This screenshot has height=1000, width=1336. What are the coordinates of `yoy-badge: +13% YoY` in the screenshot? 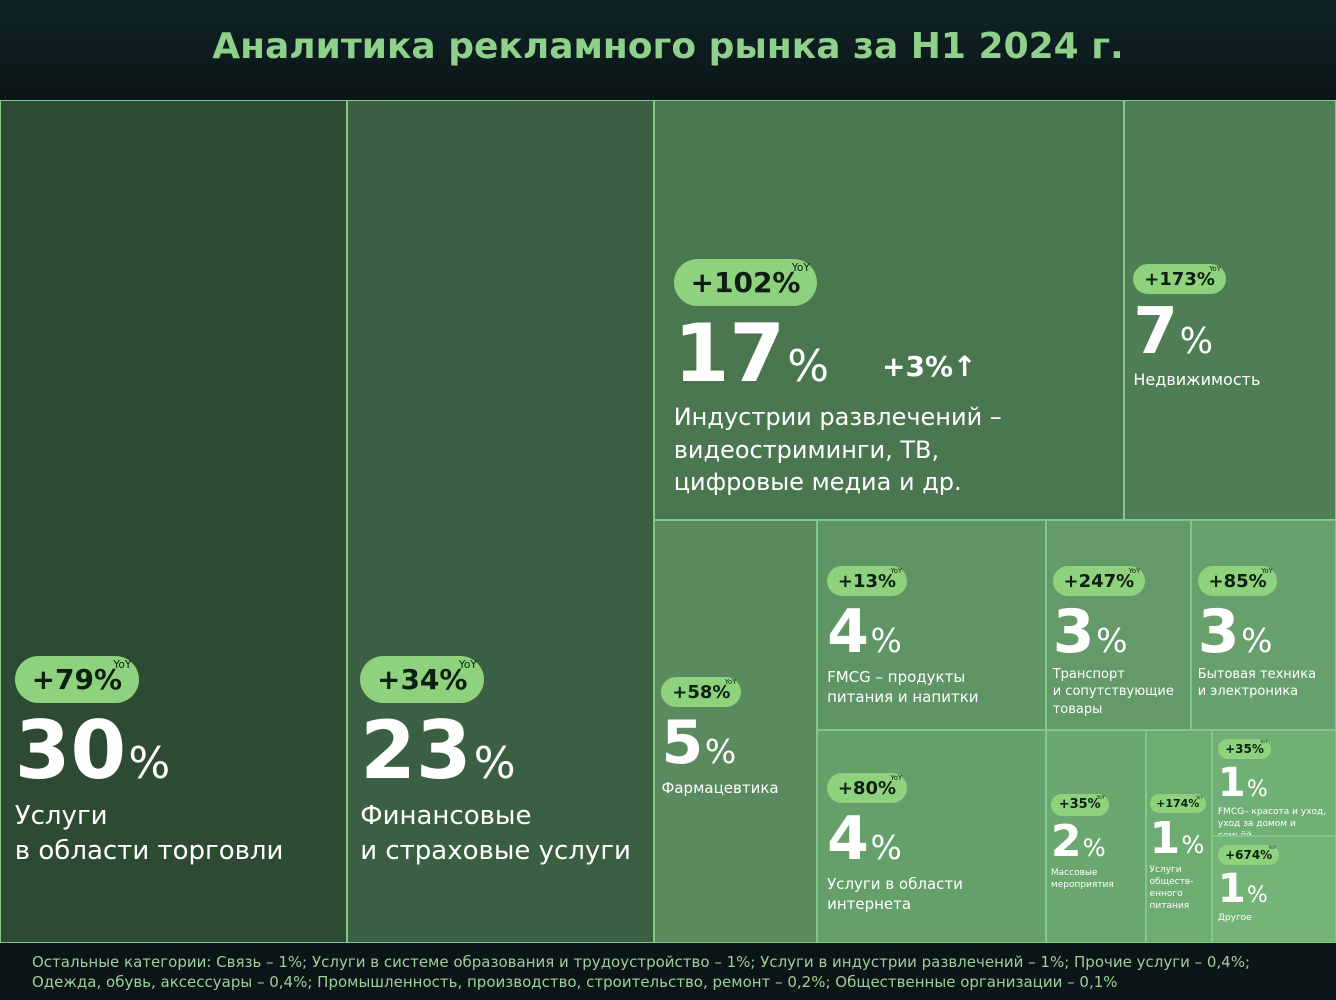 It's located at (867, 581).